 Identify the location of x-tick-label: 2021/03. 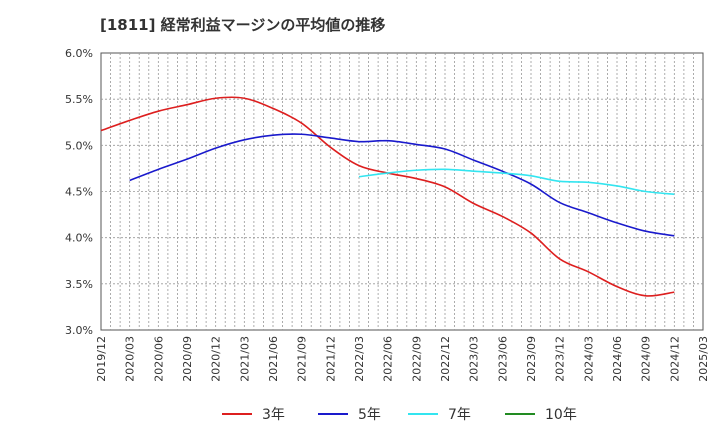
(244, 359).